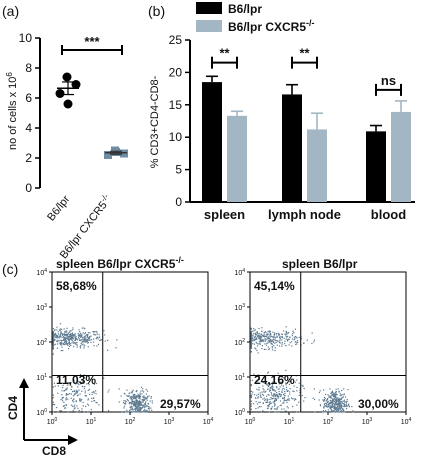 Image resolution: width=433 pixels, height=458 pixels. I want to click on panel-b-y-tick-label: 25, so click(176, 40).